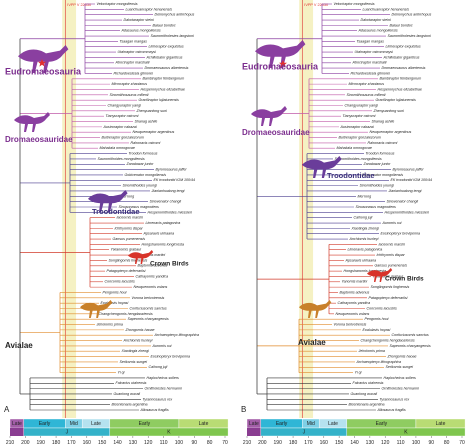 This screenshot has width=474, height=448. I want to click on taxon-label: Bicentenaria argentina, so click(367, 405).